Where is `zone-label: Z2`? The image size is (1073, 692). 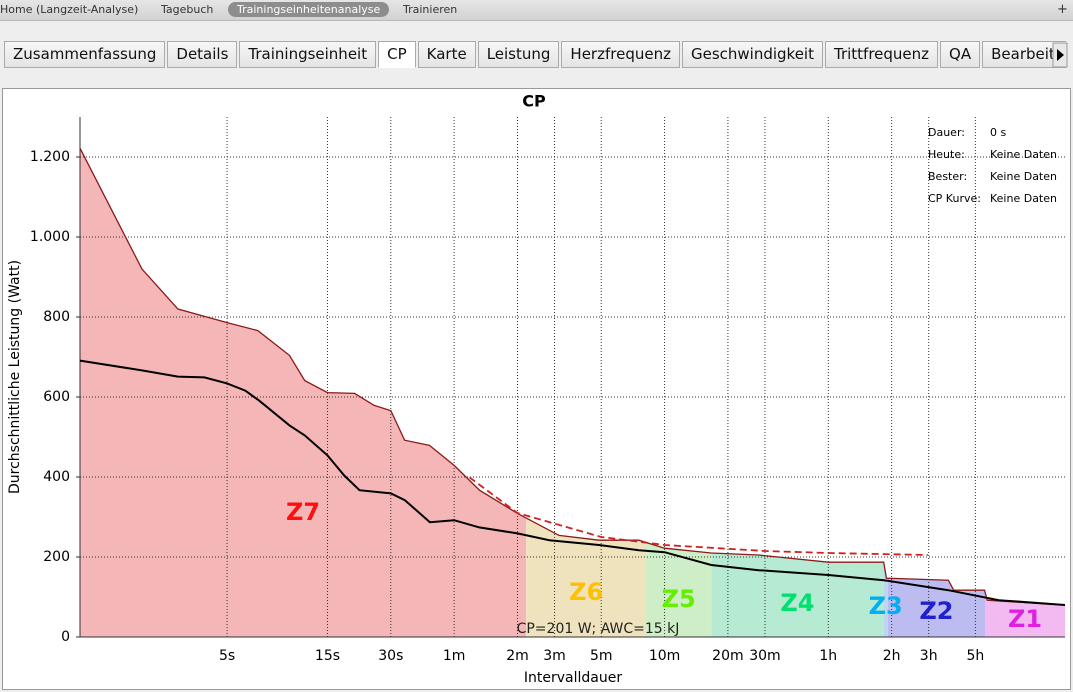 zone-label: Z2 is located at coordinates (936, 611).